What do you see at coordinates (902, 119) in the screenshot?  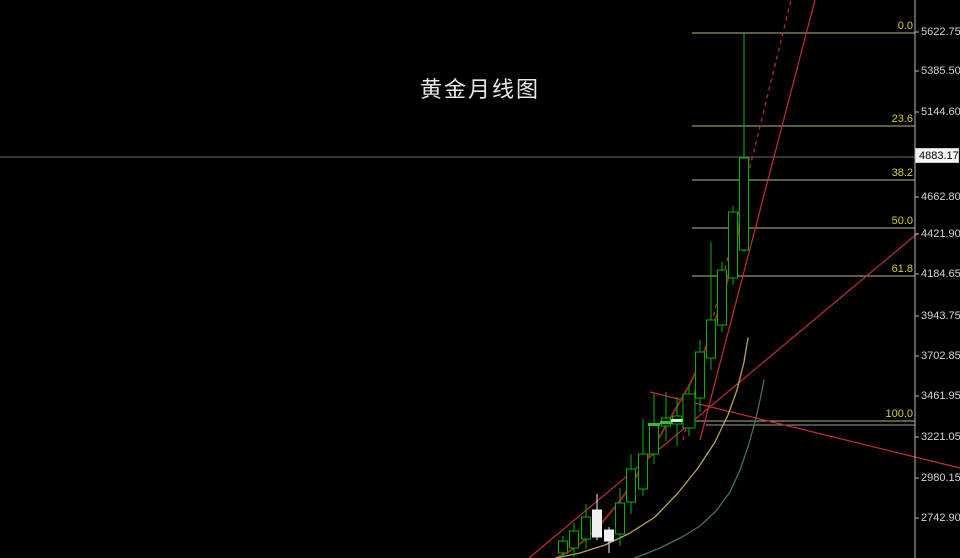 I see `fib-level-label: 23.6` at bounding box center [902, 119].